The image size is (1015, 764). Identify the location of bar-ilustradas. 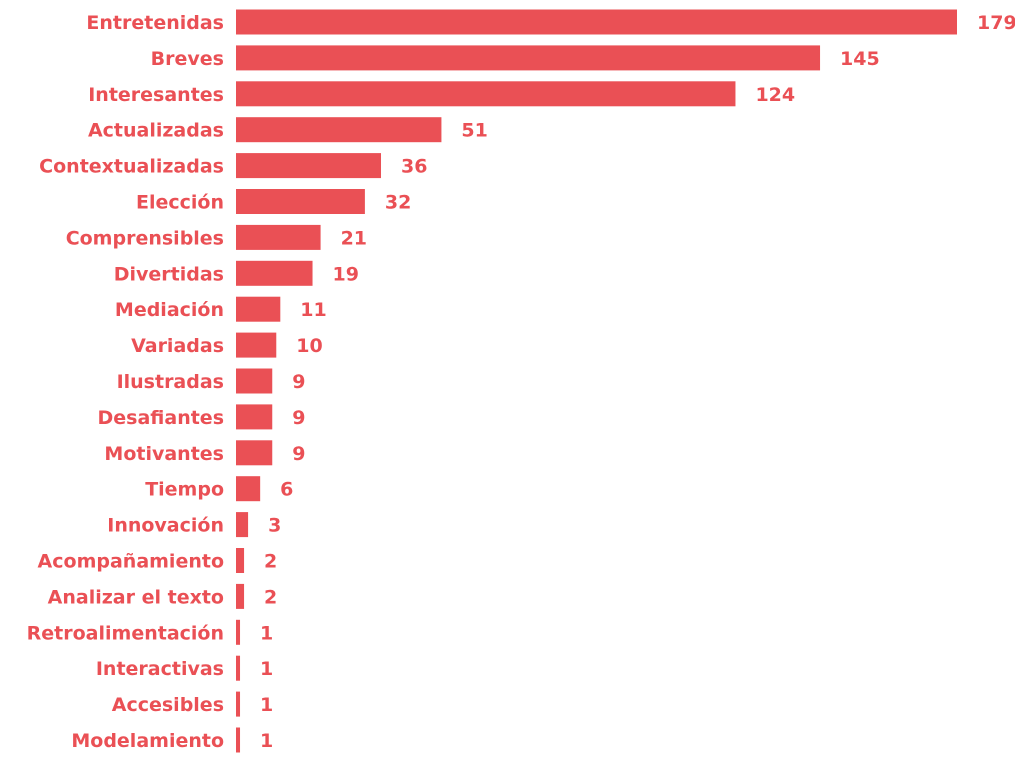
(254, 381).